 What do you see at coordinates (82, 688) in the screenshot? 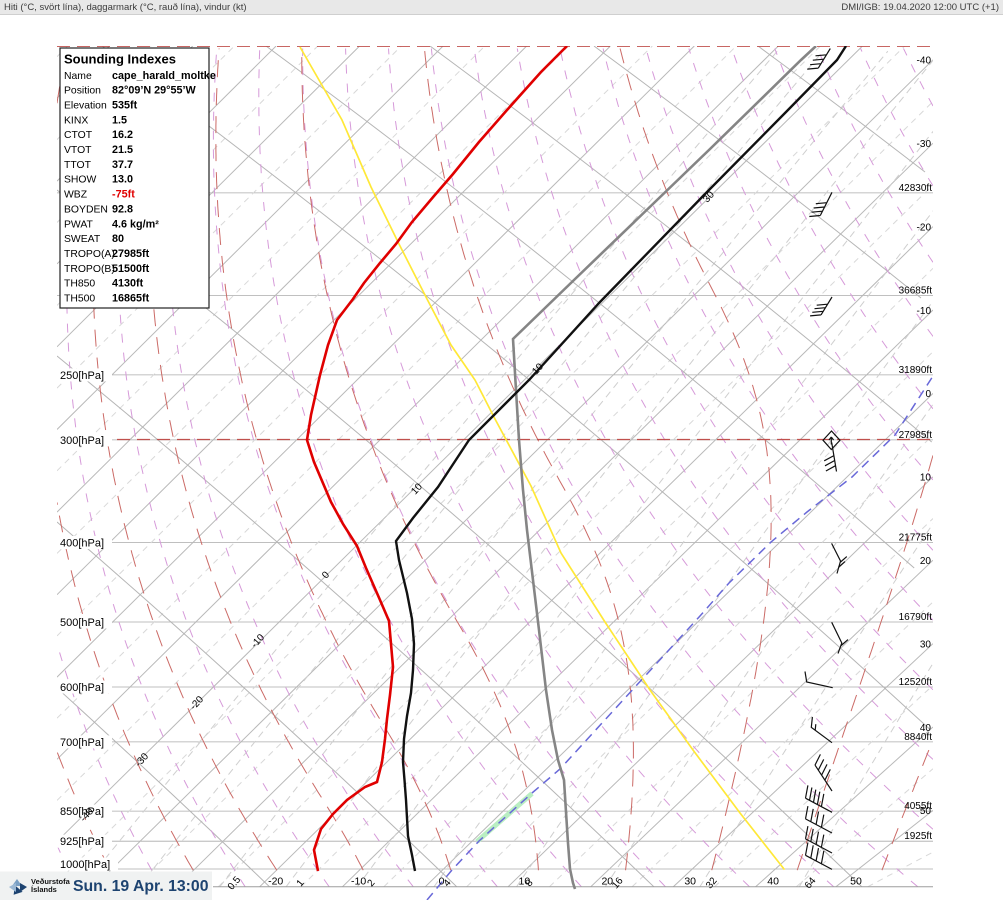
I see `svg-text: 600[hPa]` at bounding box center [82, 688].